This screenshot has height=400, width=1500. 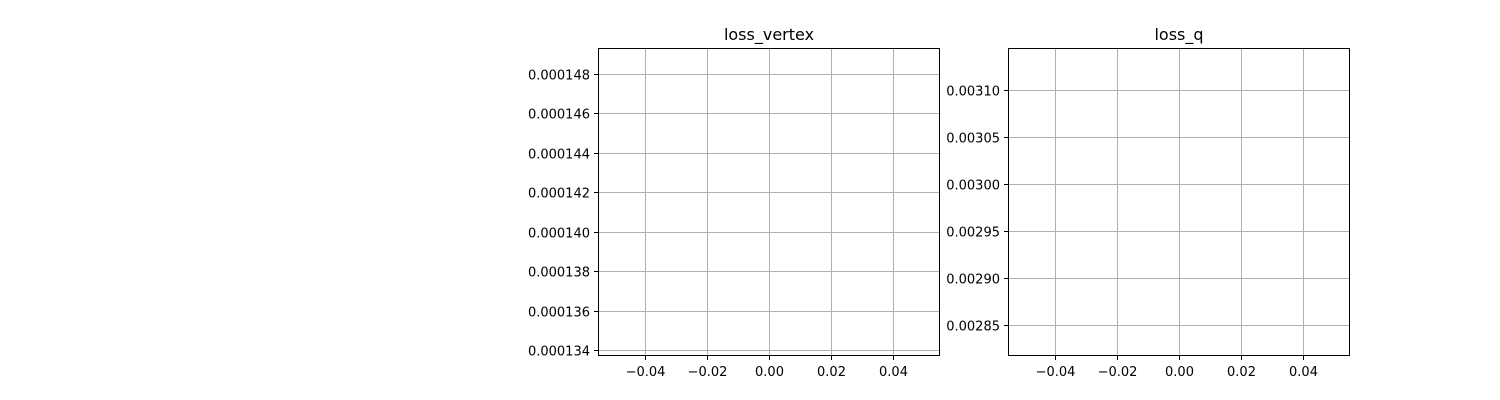 I want to click on y-tick-label: 0.00310, so click(x=973, y=92).